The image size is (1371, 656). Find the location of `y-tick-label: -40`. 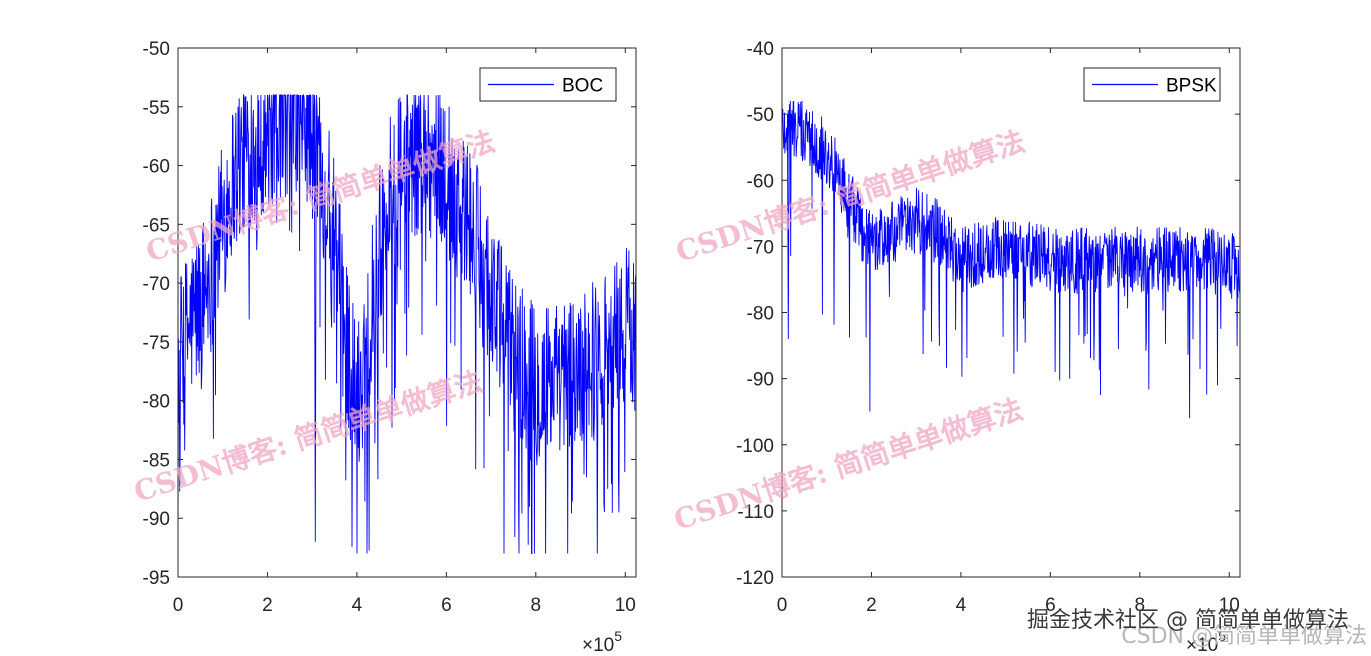

y-tick-label: -40 is located at coordinates (760, 49).